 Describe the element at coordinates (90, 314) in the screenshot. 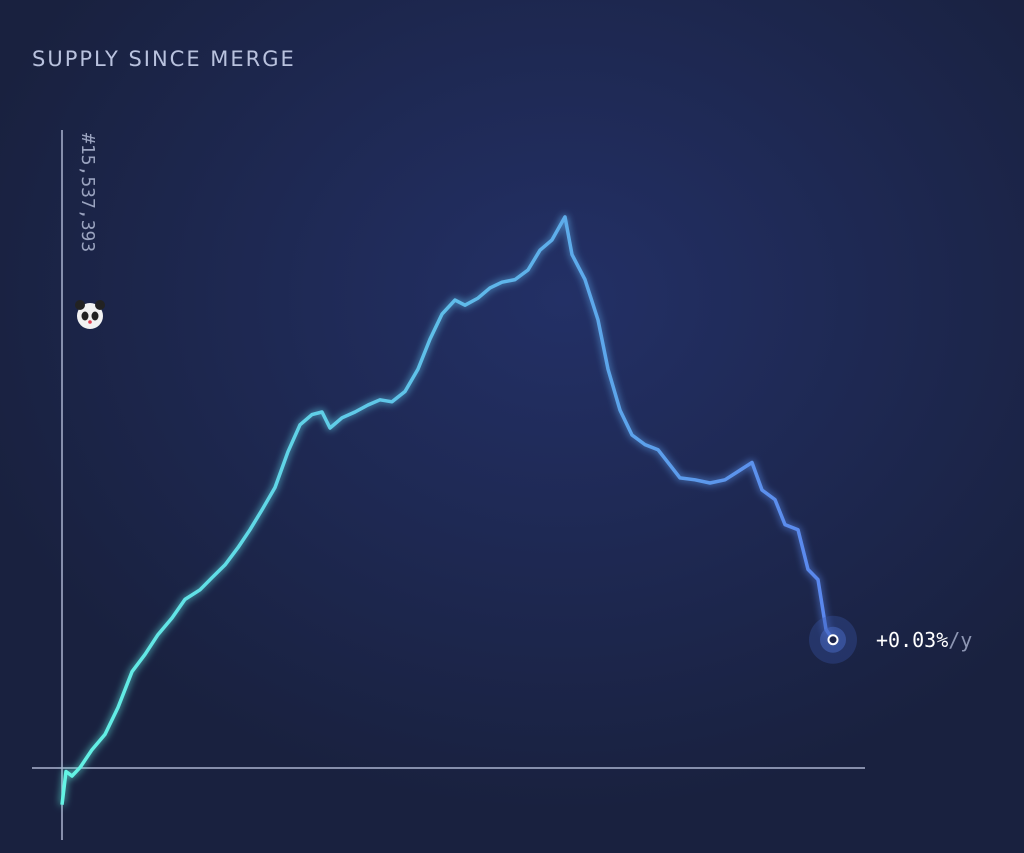

I see `panda-icon` at that location.